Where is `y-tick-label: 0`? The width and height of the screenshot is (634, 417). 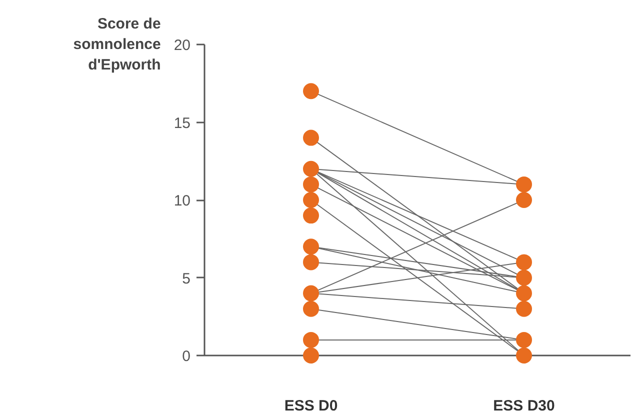
y-tick-label: 0 is located at coordinates (186, 356).